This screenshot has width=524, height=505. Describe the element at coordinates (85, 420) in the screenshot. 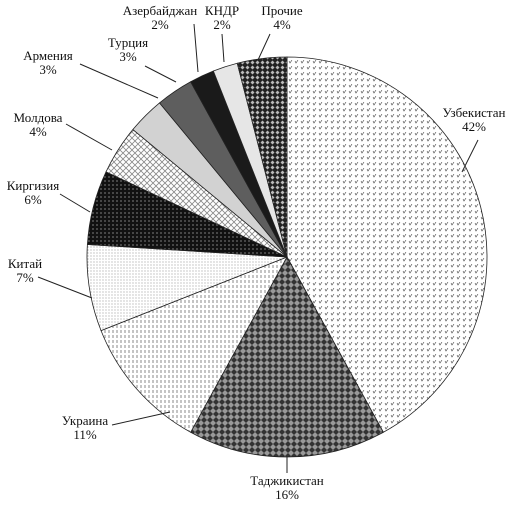

I see `slice-label: Украина` at that location.